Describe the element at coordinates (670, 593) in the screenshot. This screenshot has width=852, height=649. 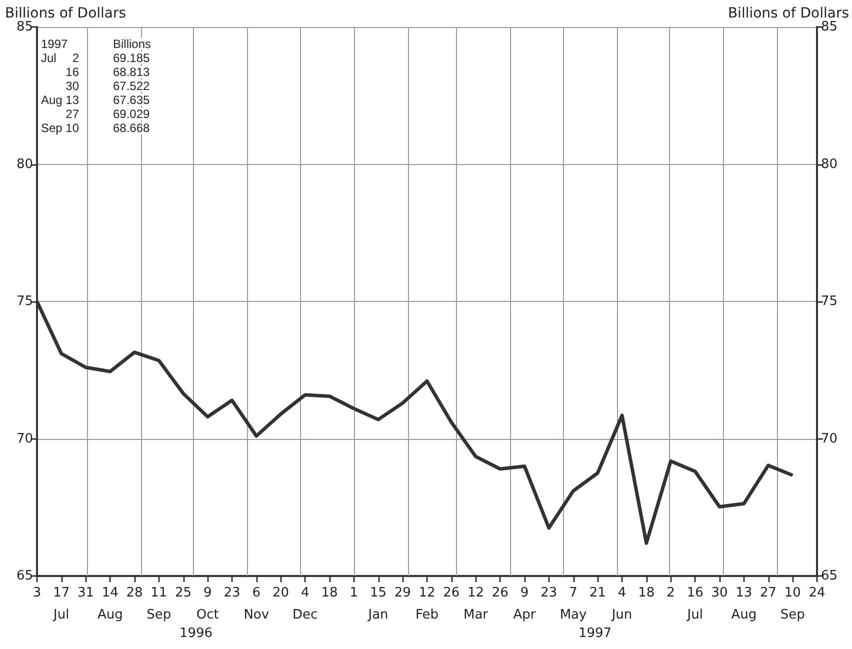
I see `x-tick-label: 2` at that location.